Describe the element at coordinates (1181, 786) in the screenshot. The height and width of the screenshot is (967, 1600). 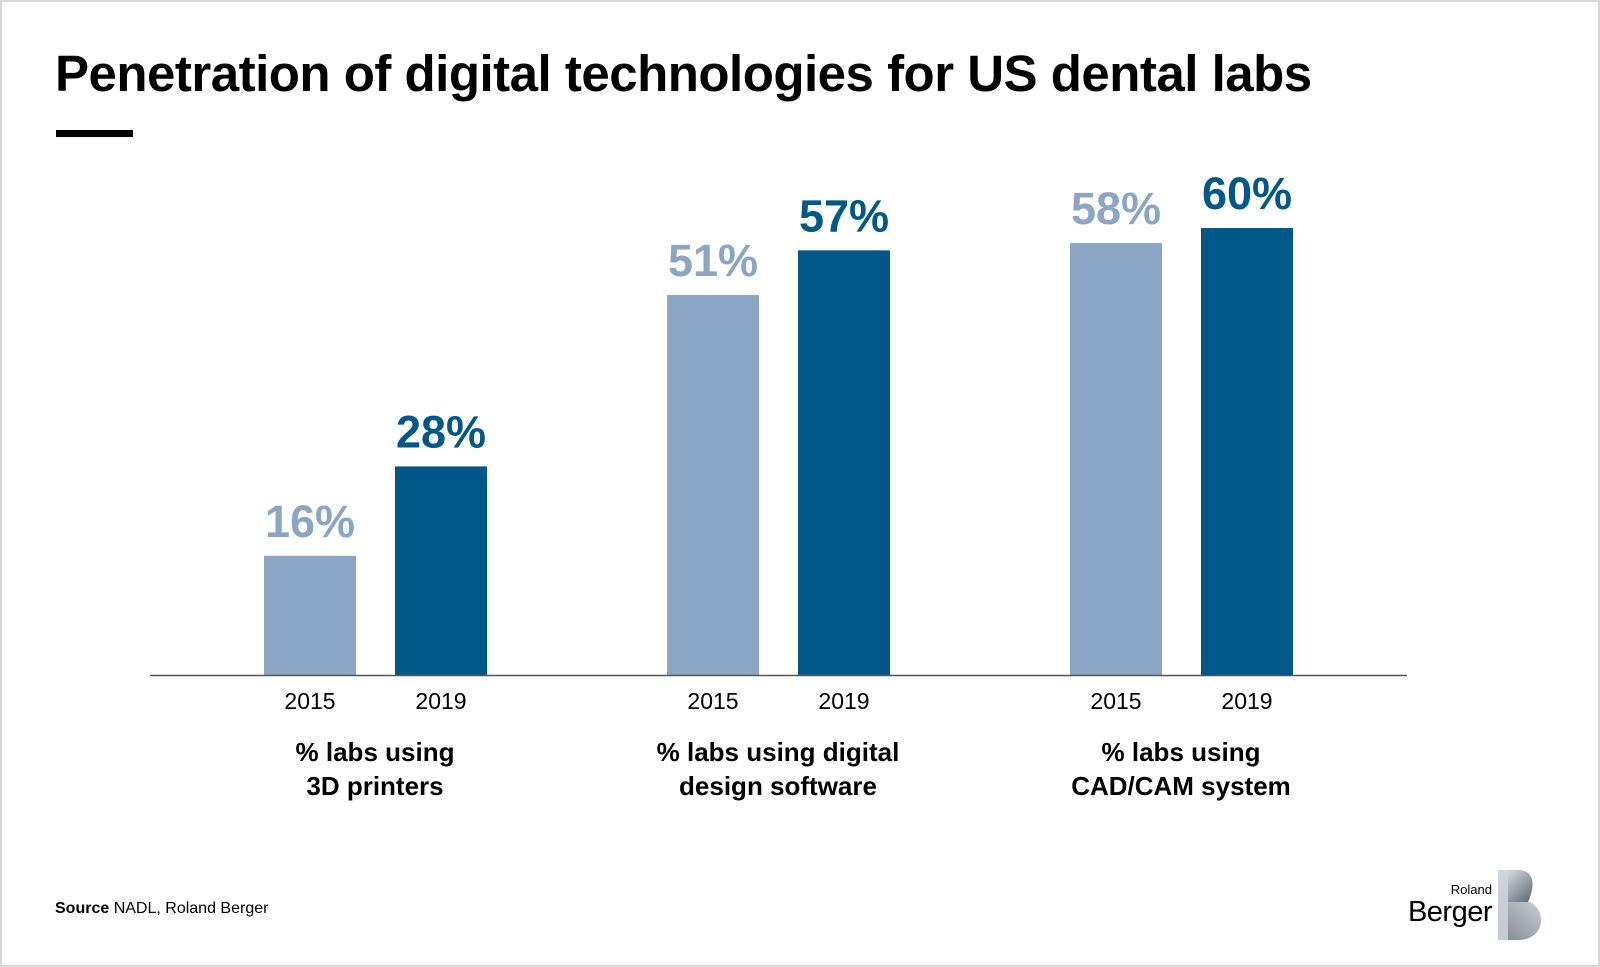
I see `group-label-line: CAD/CAM system` at that location.